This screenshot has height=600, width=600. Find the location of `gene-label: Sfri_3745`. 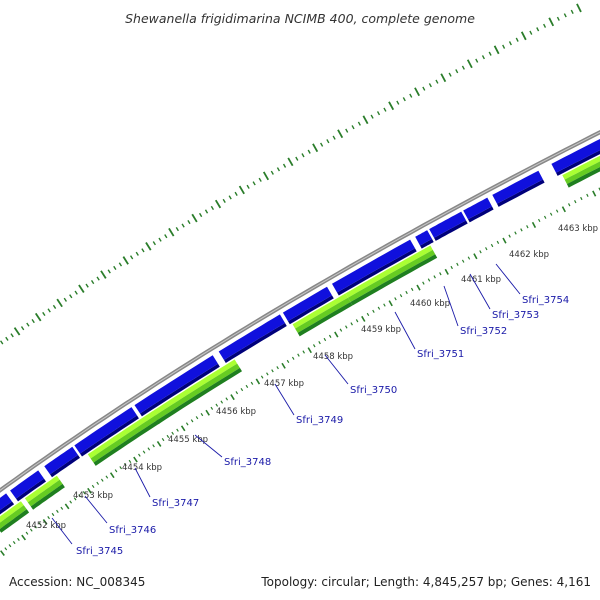

gene-label: Sfri_3745 is located at coordinates (99, 551).